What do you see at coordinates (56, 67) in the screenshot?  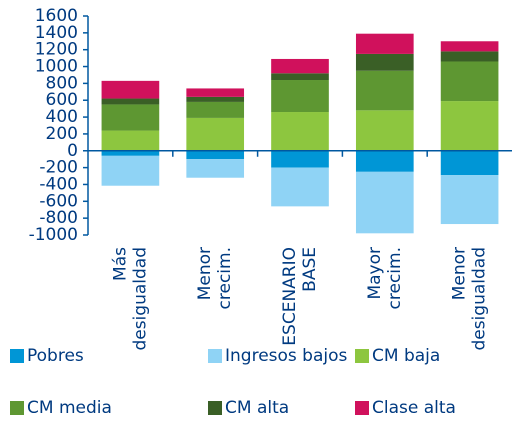 I see `y-tick-label: 1000` at bounding box center [56, 67].